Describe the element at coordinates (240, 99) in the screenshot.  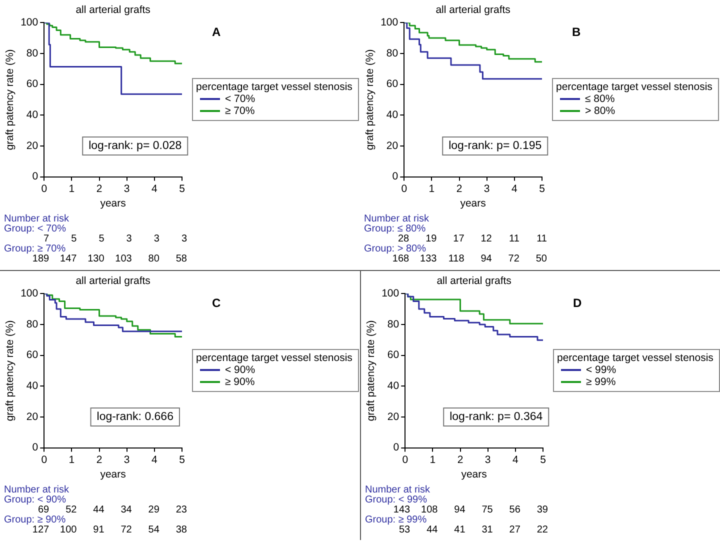
I see `legend-label: < 70%` at that location.